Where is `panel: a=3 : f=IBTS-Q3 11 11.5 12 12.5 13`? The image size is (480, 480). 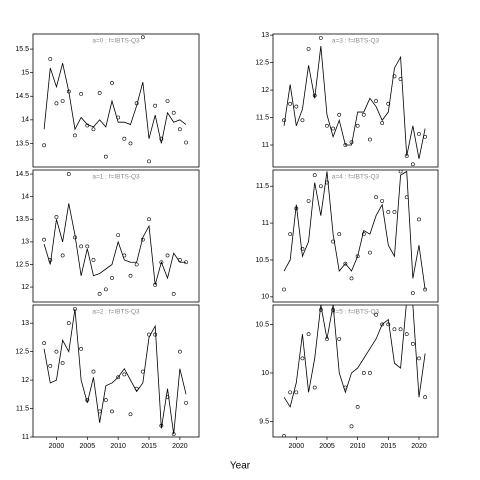 panel: a=3 : f=IBTS-Q3 11 11.5 12 12.5 13 is located at coordinates (347, 100).